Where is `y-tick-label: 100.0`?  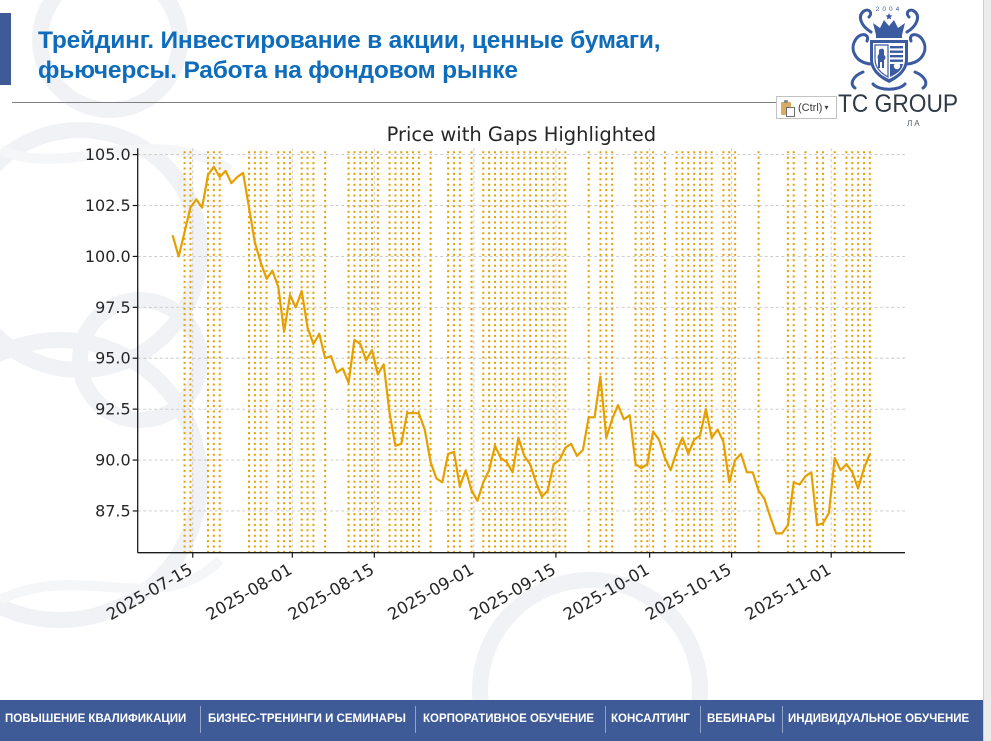 y-tick-label: 100.0 is located at coordinates (108, 256).